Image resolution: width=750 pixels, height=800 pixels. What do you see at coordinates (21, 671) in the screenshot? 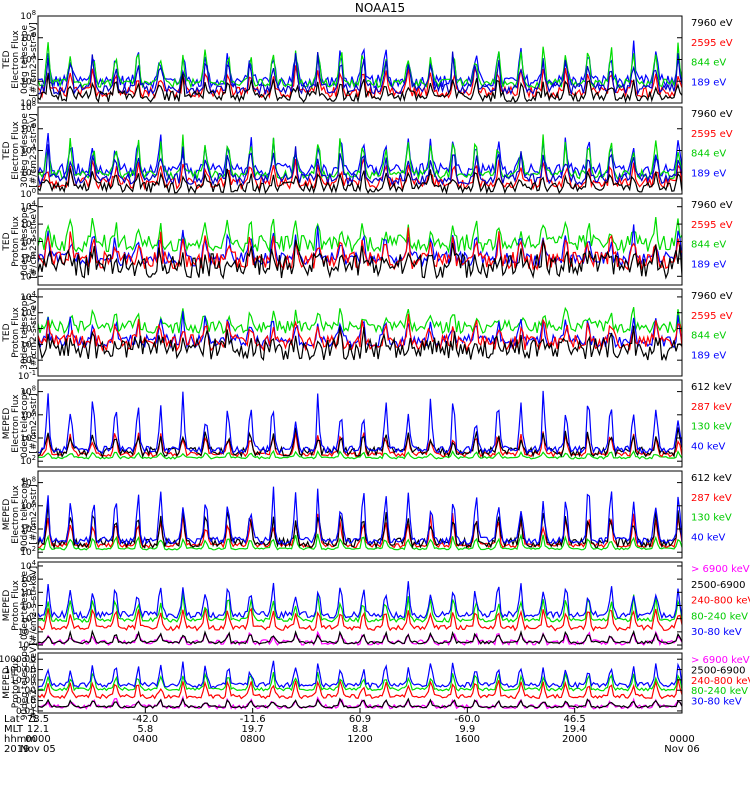
I see `y-tick-label: 100.00` at bounding box center [21, 671].